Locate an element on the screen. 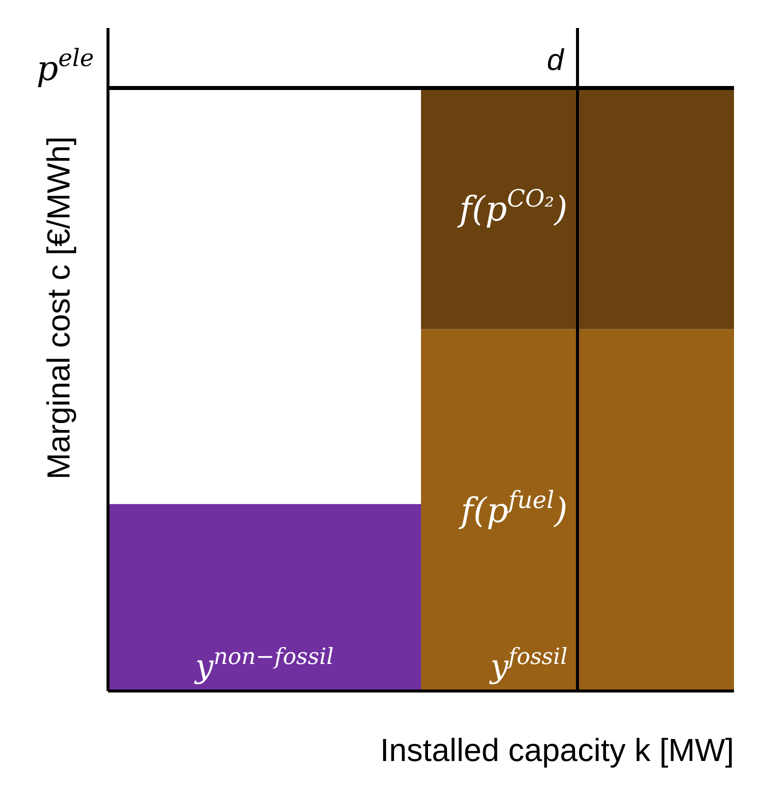 The height and width of the screenshot is (789, 782). series-label: f(p$^{fuel}$) is located at coordinates (513, 509).